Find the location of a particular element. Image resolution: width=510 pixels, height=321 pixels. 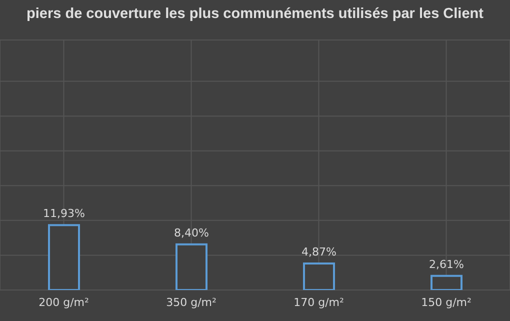

data-label: 8,40% is located at coordinates (191, 233).